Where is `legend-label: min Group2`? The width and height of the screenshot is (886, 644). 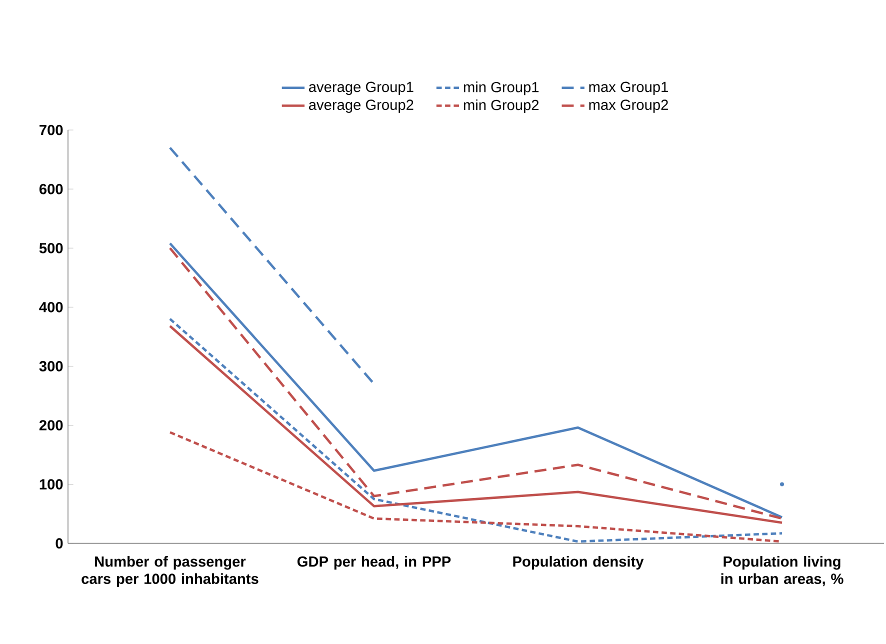 legend-label: min Group2 is located at coordinates (501, 106).